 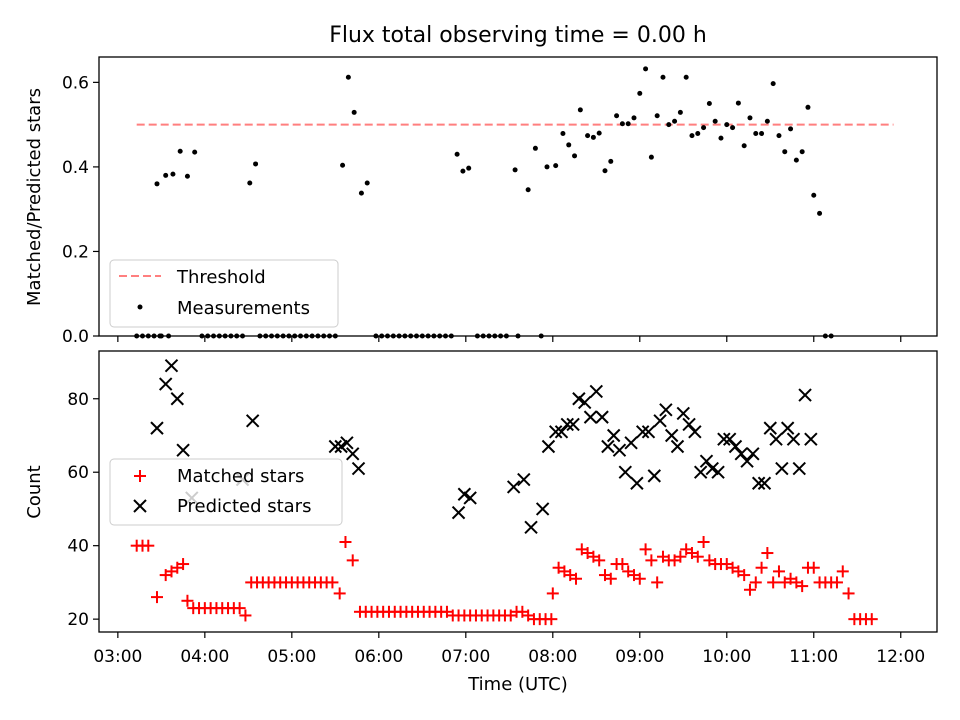 What do you see at coordinates (140, 506) in the screenshot?
I see `legend-predicted-swatch` at bounding box center [140, 506].